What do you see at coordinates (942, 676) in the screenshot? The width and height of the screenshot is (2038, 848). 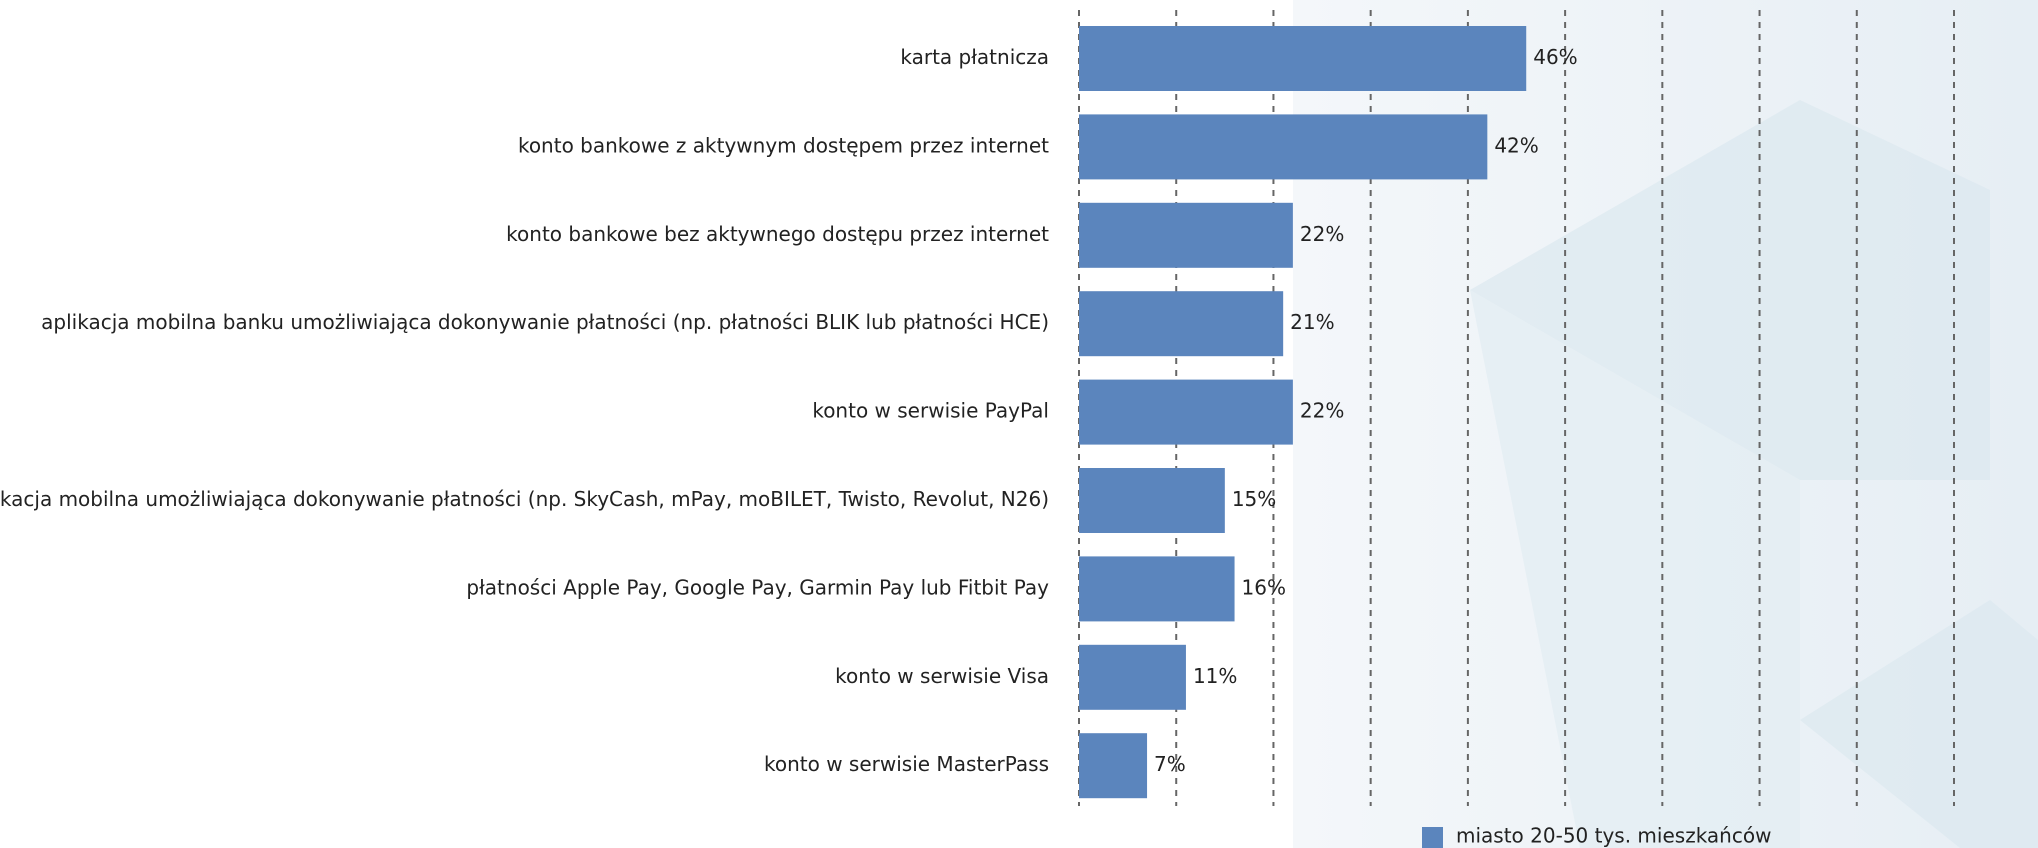 I see `y-tick-label: konto w serwisie Visa` at bounding box center [942, 676].